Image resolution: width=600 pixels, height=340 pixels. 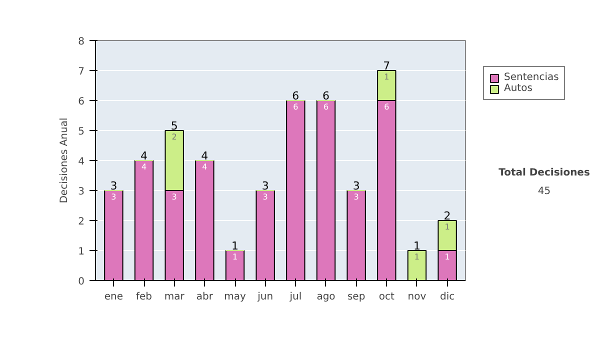 What do you see at coordinates (544, 172) in the screenshot?
I see `text: Total Decisiones` at bounding box center [544, 172].